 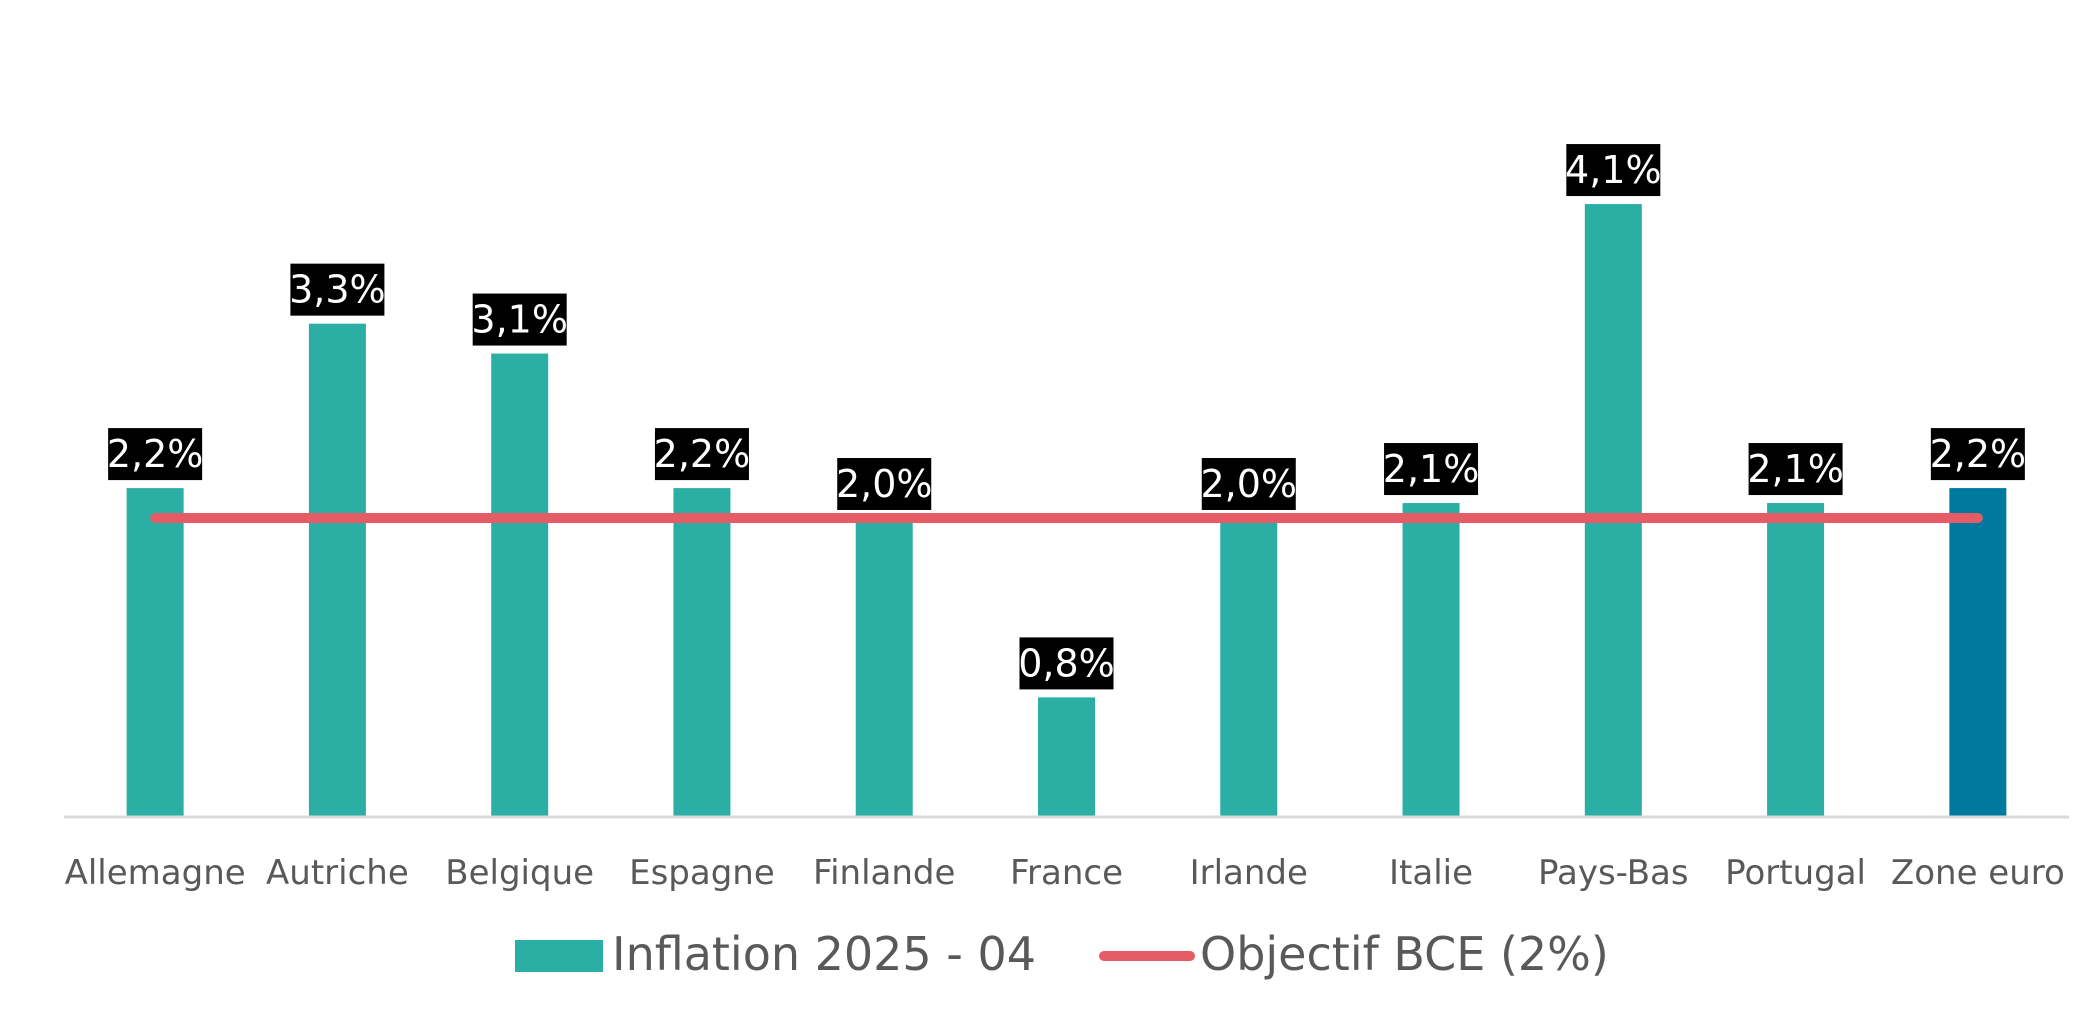 What do you see at coordinates (1978, 652) in the screenshot?
I see `bar-zone-euro` at bounding box center [1978, 652].